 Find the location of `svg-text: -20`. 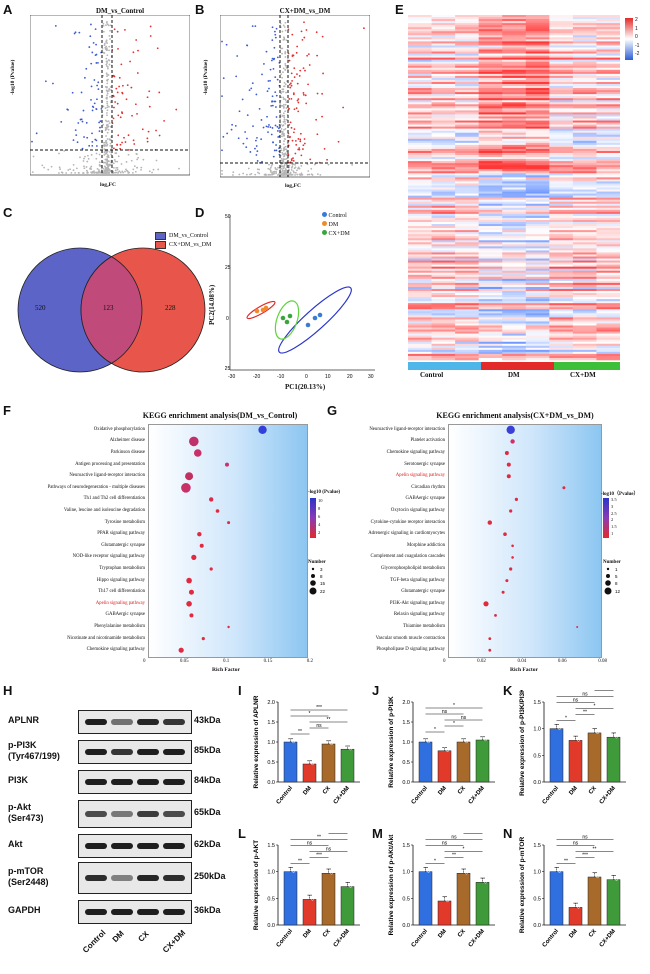

svg-text: -20 is located at coordinates (256, 377).